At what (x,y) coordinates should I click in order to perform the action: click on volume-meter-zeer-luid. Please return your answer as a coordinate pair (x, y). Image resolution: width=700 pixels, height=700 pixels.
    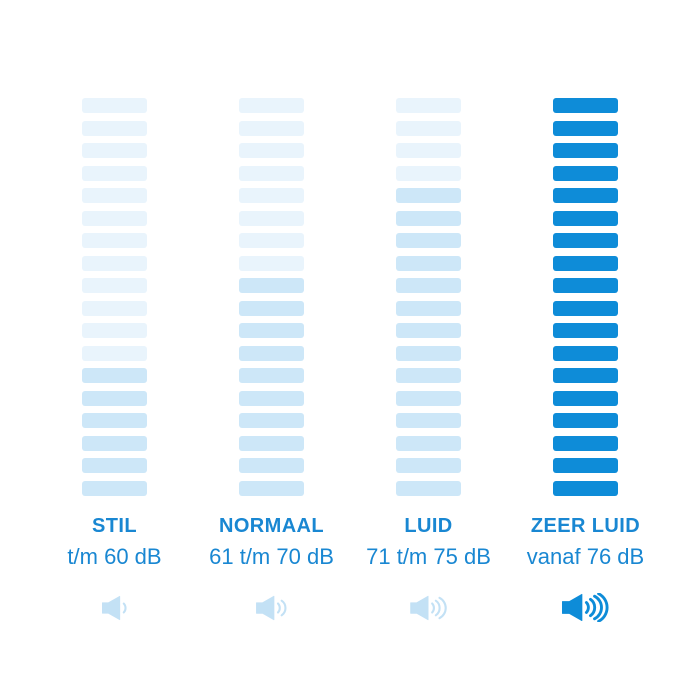
    Looking at the image, I should click on (585, 297).